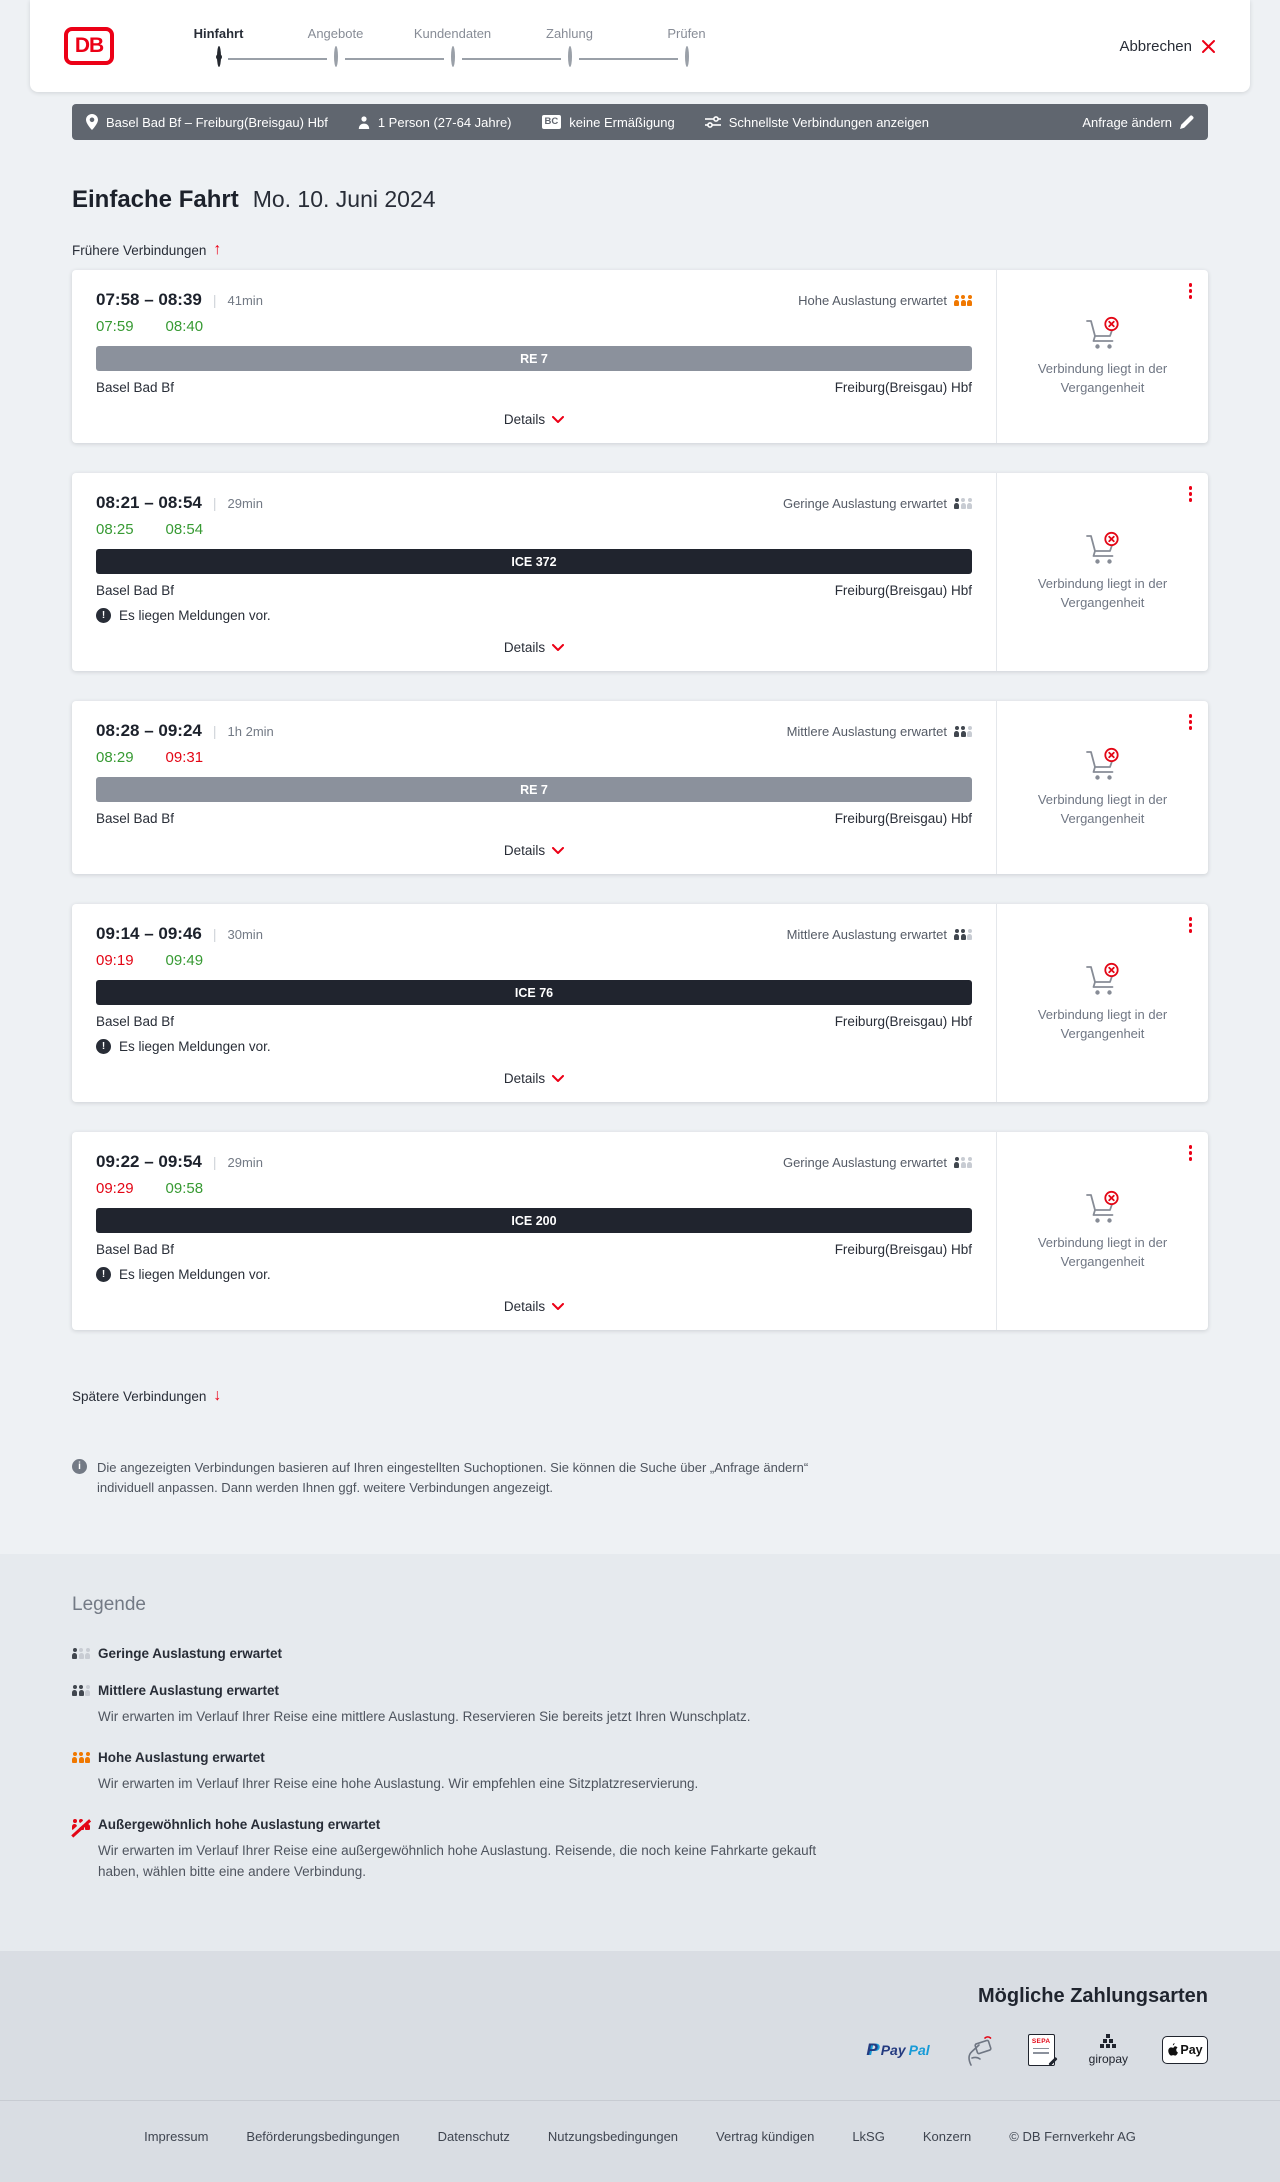  I want to click on travel-date: Mo. 10. Juni 2024, so click(344, 199).